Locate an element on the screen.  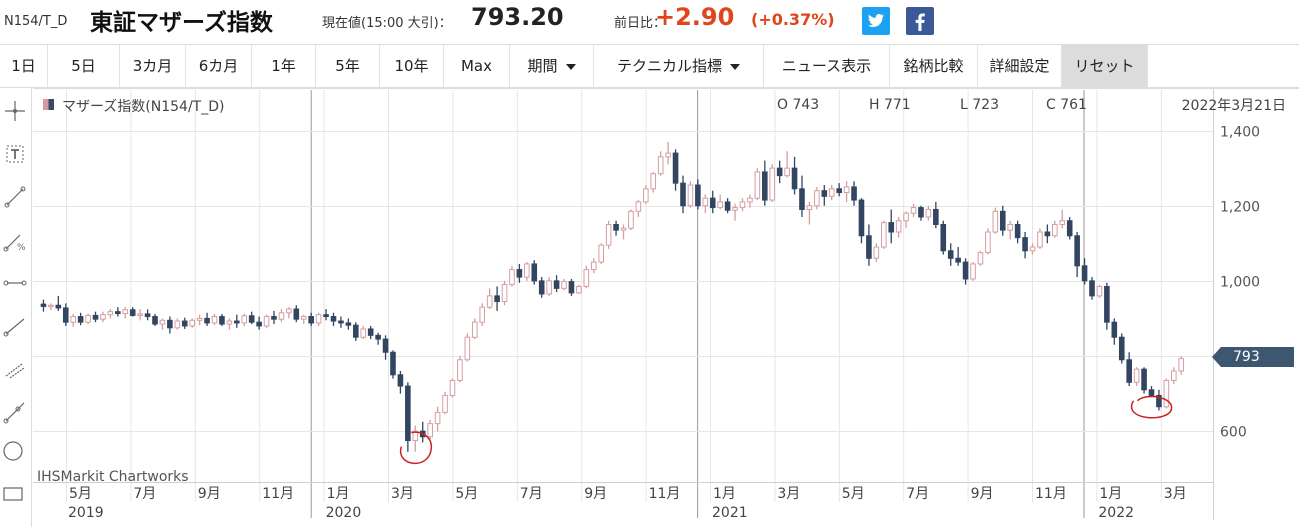
last-price-tag: 793 is located at coordinates (1253, 357).